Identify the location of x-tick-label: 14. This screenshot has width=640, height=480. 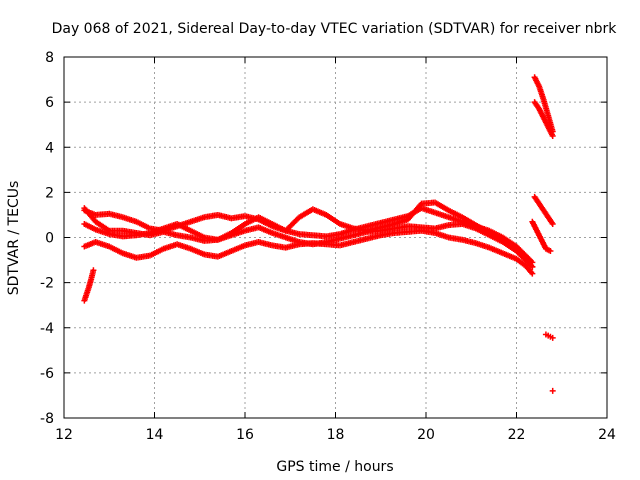
(155, 435).